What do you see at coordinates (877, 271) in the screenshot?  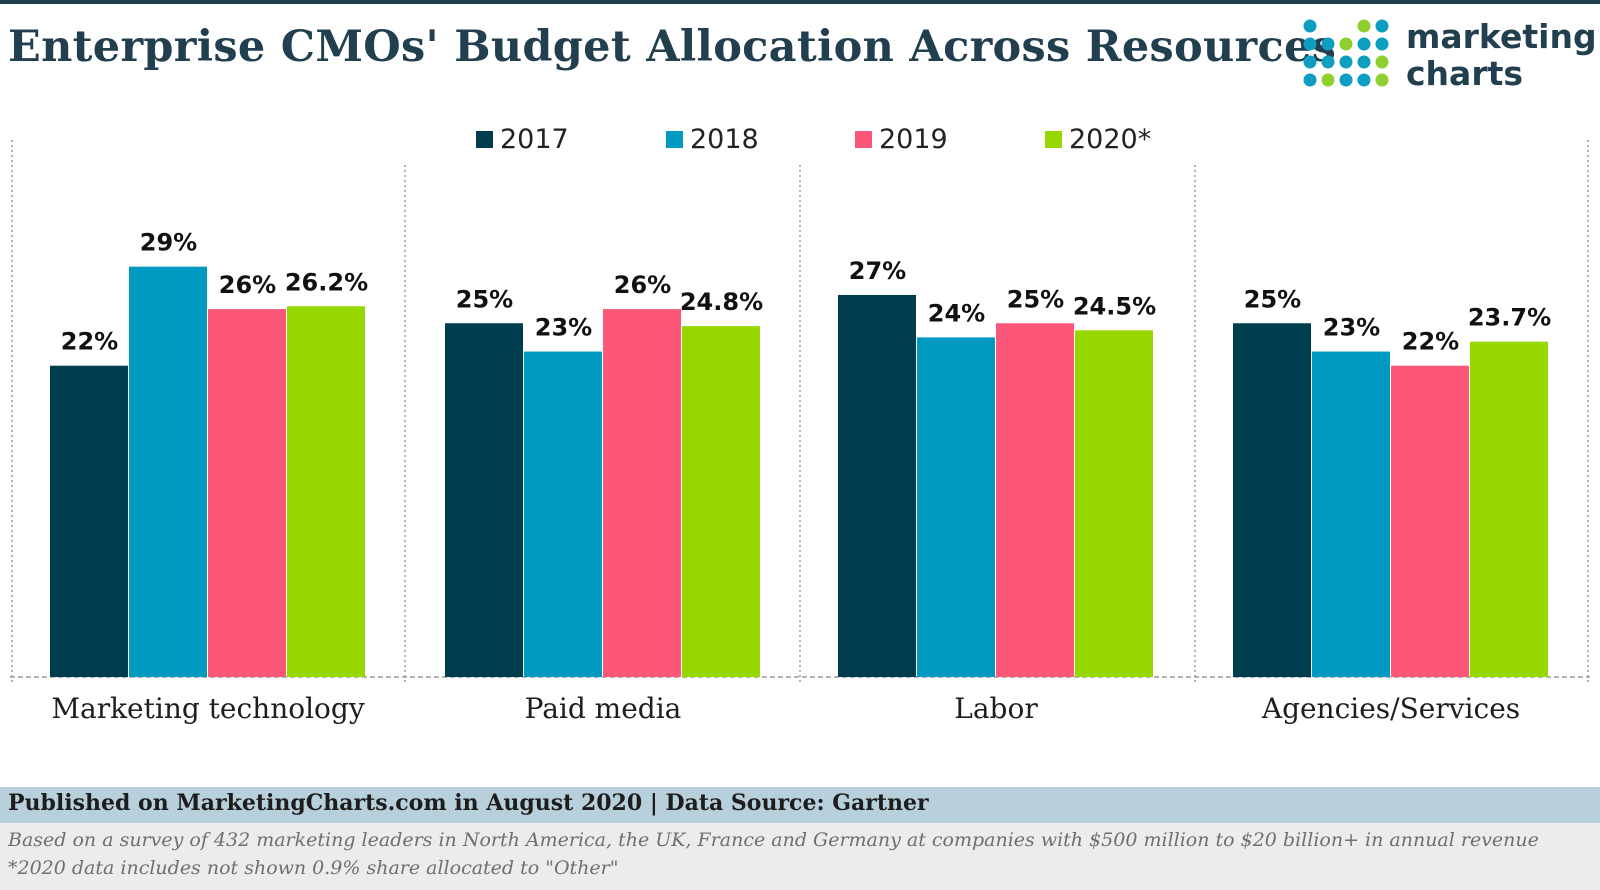 I see `data-label: 27%` at bounding box center [877, 271].